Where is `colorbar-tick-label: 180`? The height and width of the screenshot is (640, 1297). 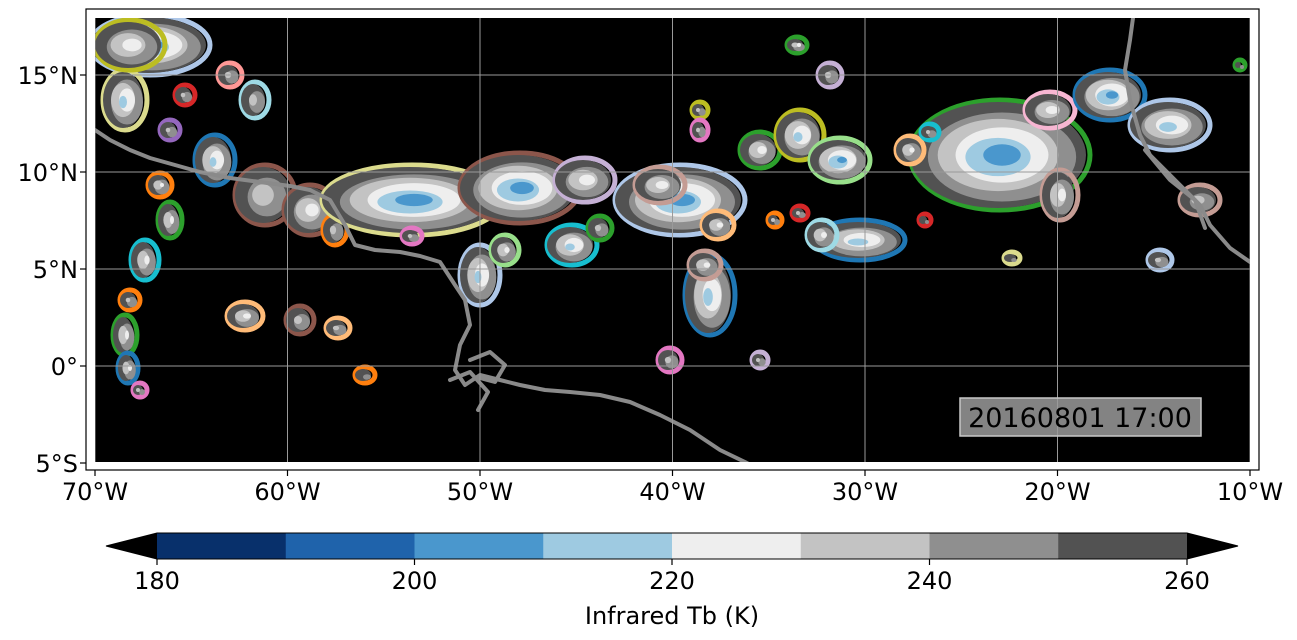
colorbar-tick-label: 180 is located at coordinates (157, 581).